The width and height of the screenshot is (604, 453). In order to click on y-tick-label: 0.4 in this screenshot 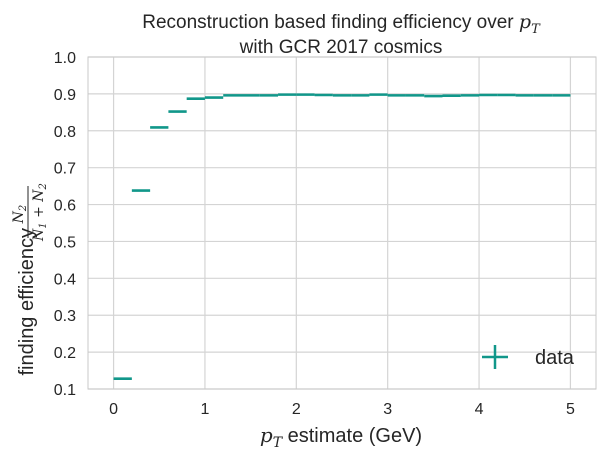, I will do `click(65, 279)`.